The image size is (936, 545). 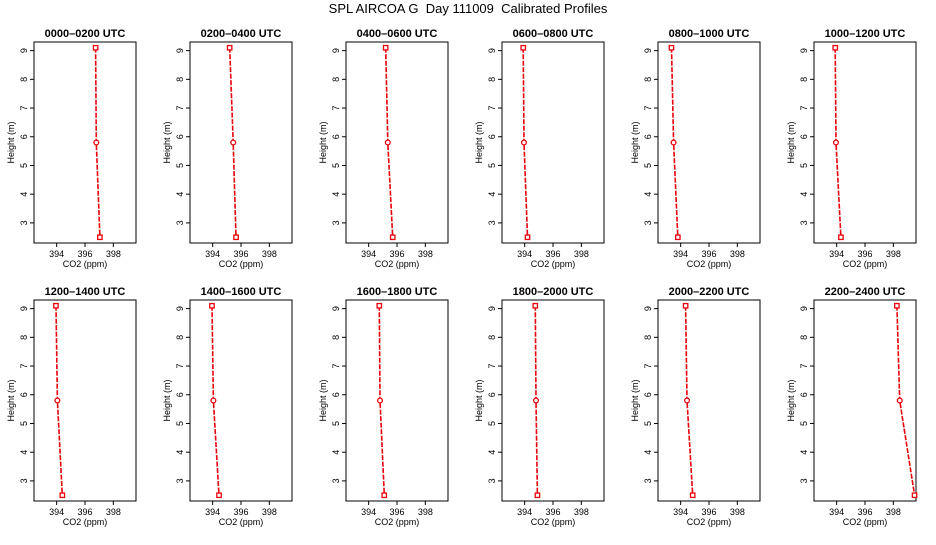 What do you see at coordinates (865, 292) in the screenshot?
I see `panel-title: 2200–2400 UTC` at bounding box center [865, 292].